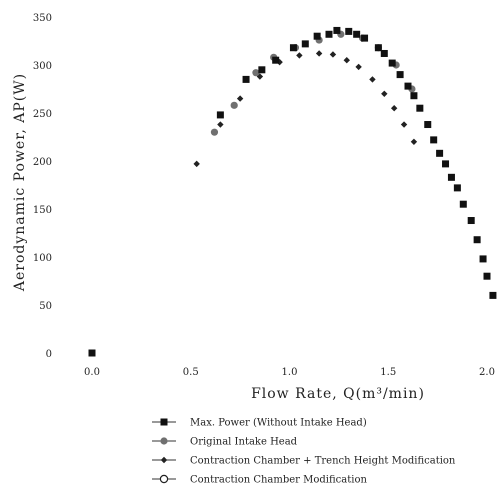 The width and height of the screenshot is (501, 498). Describe the element at coordinates (164, 479) in the screenshot. I see `legend-marker-open-circle` at that location.